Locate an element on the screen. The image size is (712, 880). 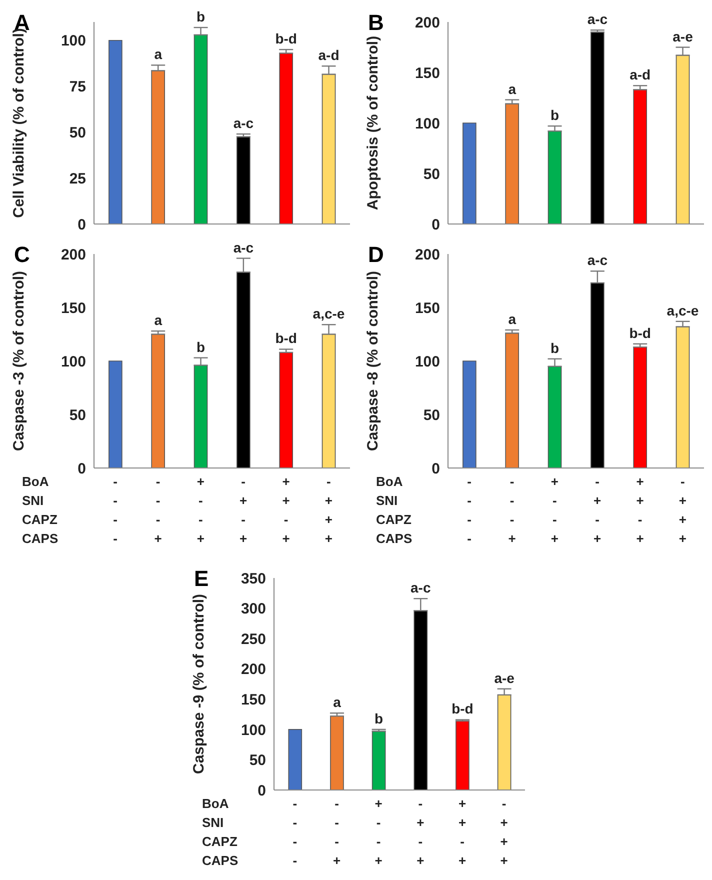
chart-title: D is located at coordinates (376, 255).